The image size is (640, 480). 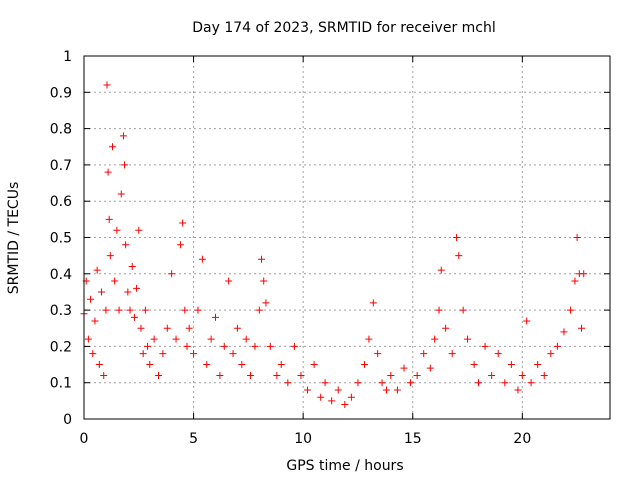 I want to click on y-tick-label: 0, so click(x=67, y=420).